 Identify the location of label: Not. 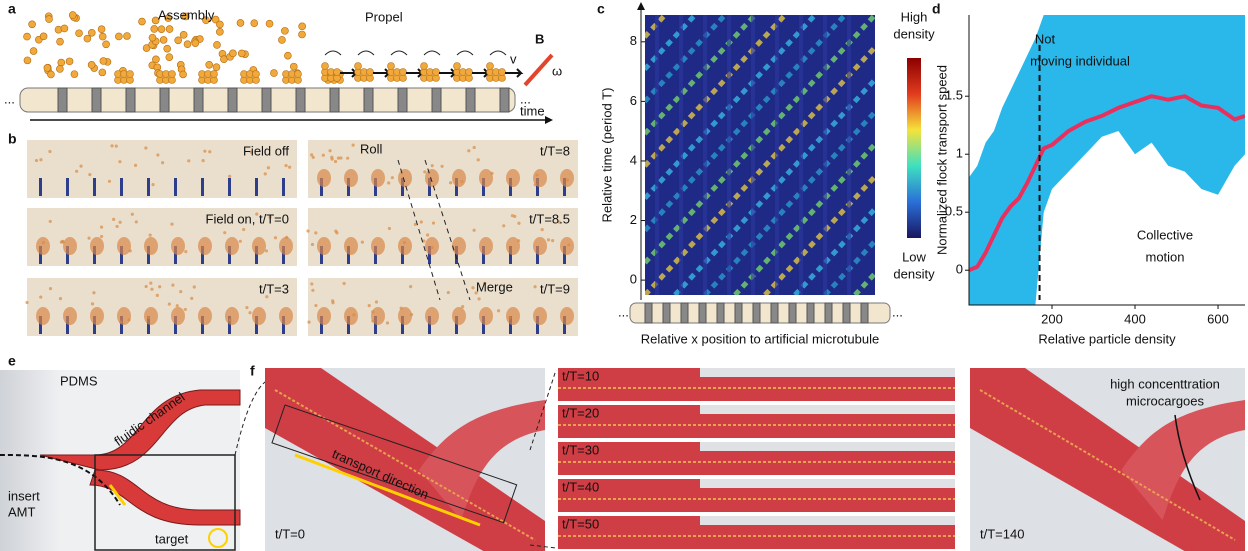
(1045, 38).